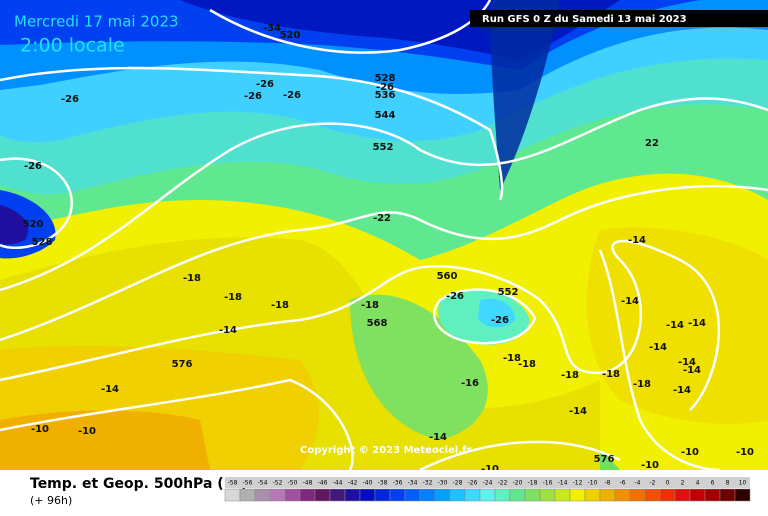 This screenshot has height=516, width=768. I want to click on legend-label: -28, so click(458, 483).